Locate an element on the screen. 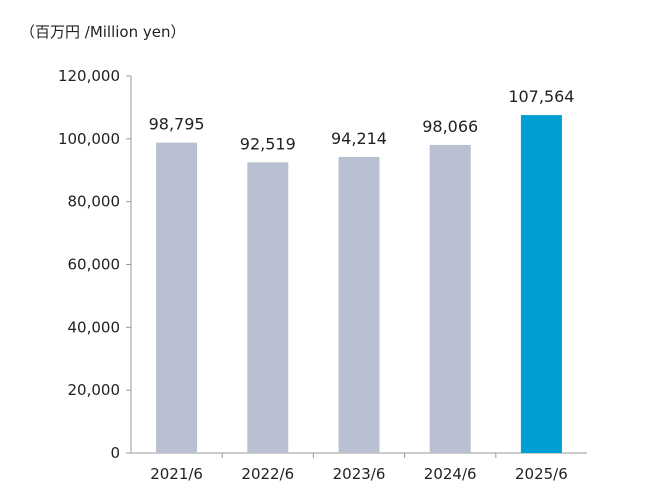  bar-value-label: 98,795 is located at coordinates (177, 124).